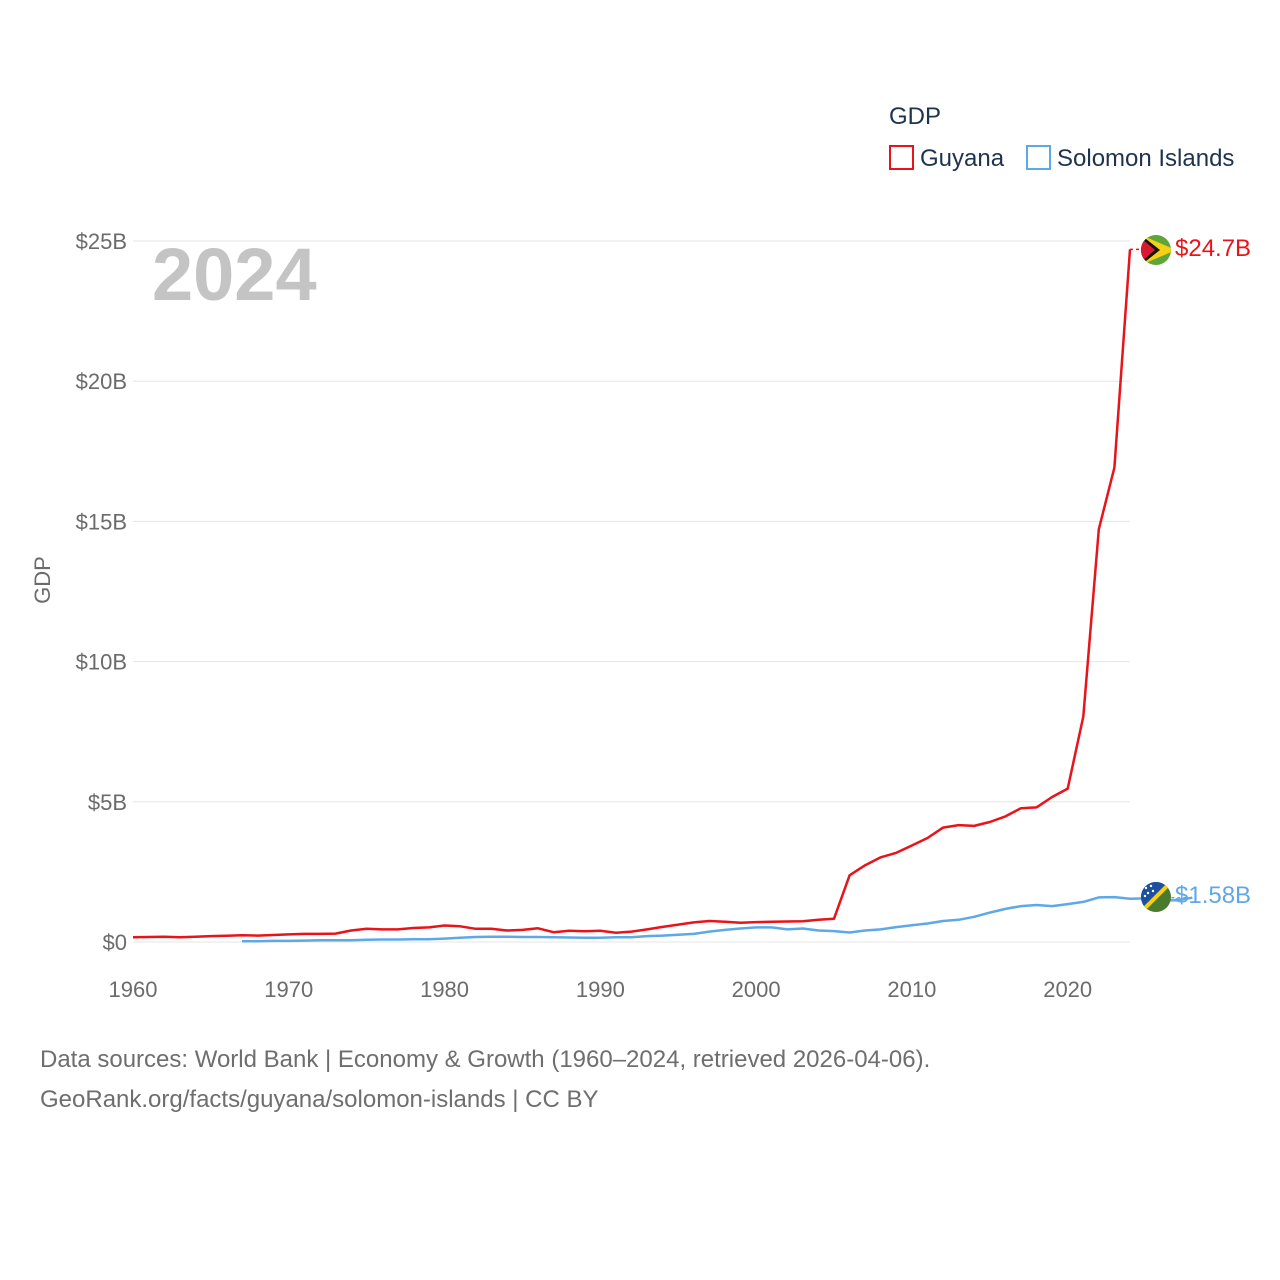 The height and width of the screenshot is (1280, 1280). I want to click on legend-item-guyana: Guyana, so click(947, 158).